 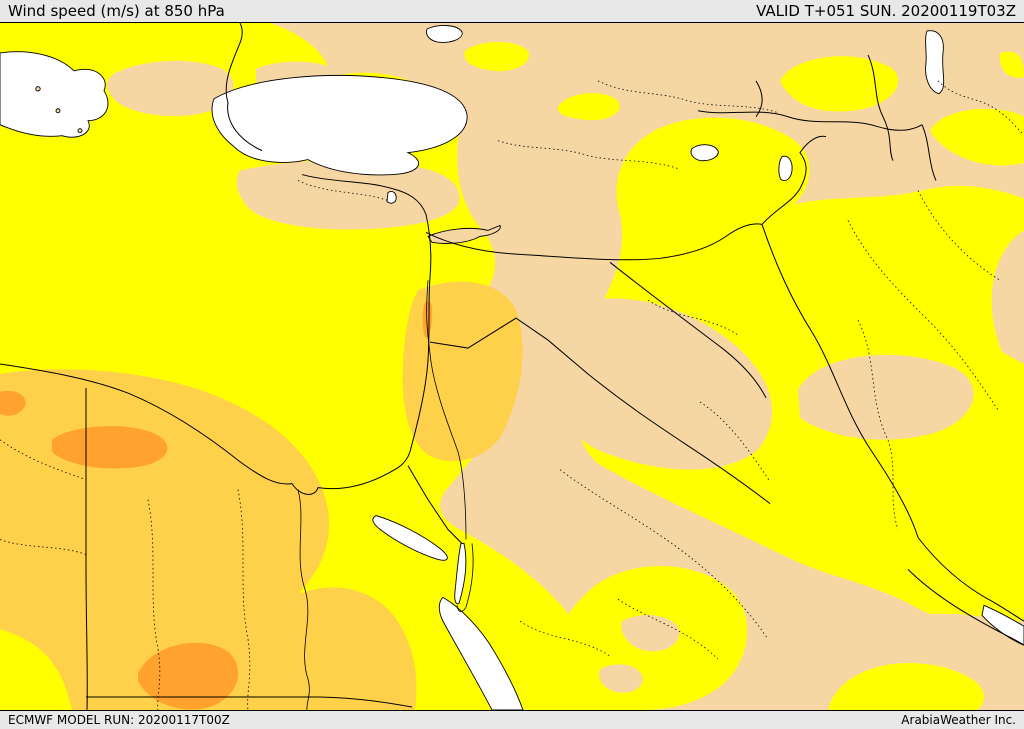 What do you see at coordinates (444, 34) in the screenshot?
I see `lake-north-edge` at bounding box center [444, 34].